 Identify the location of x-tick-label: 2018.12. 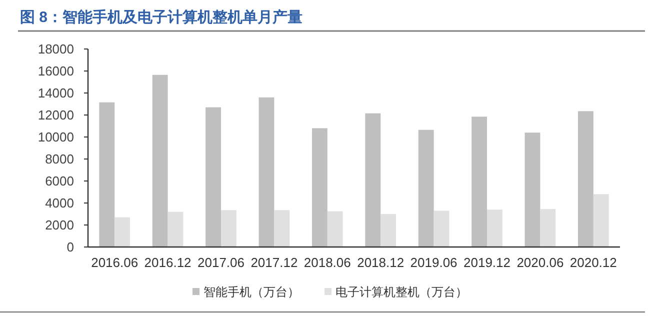
(380, 262).